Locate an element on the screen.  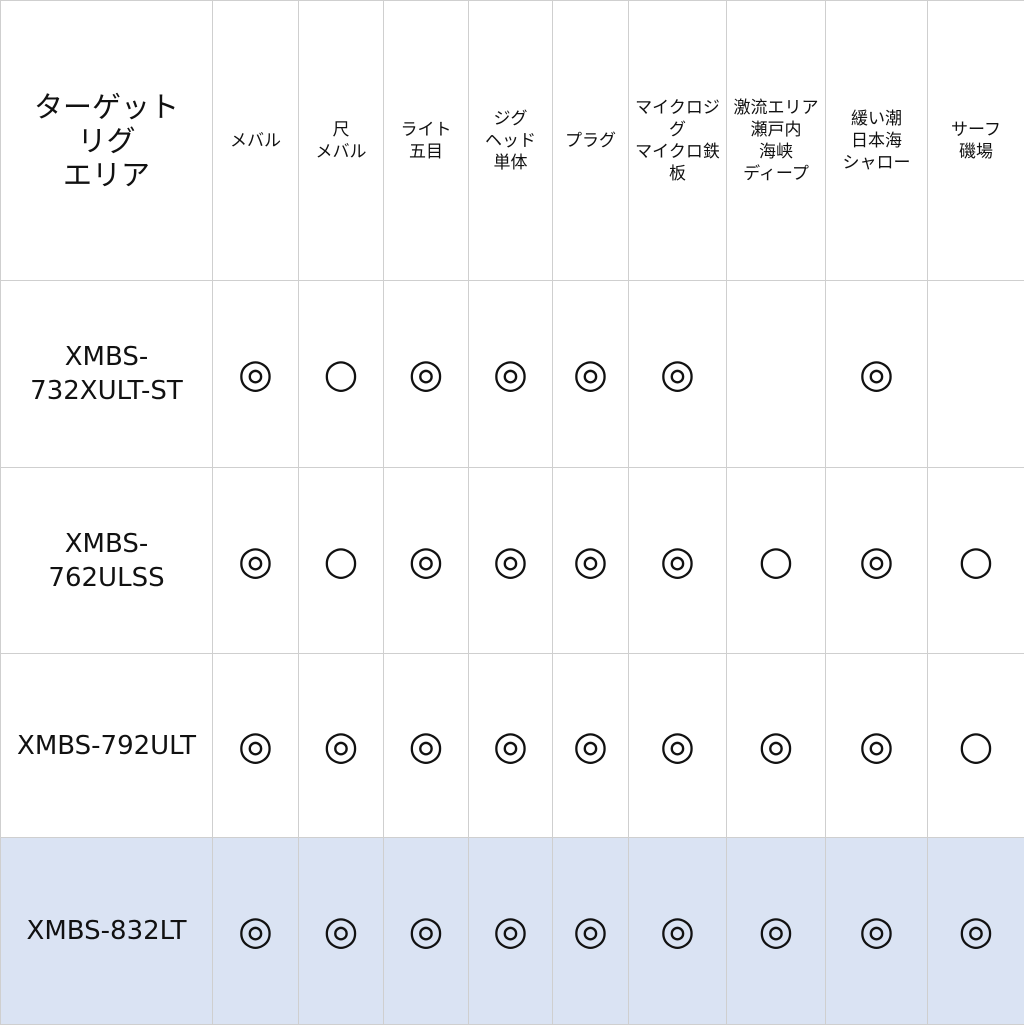
column-header: ジグ ヘッド 単体 is located at coordinates (511, 141).